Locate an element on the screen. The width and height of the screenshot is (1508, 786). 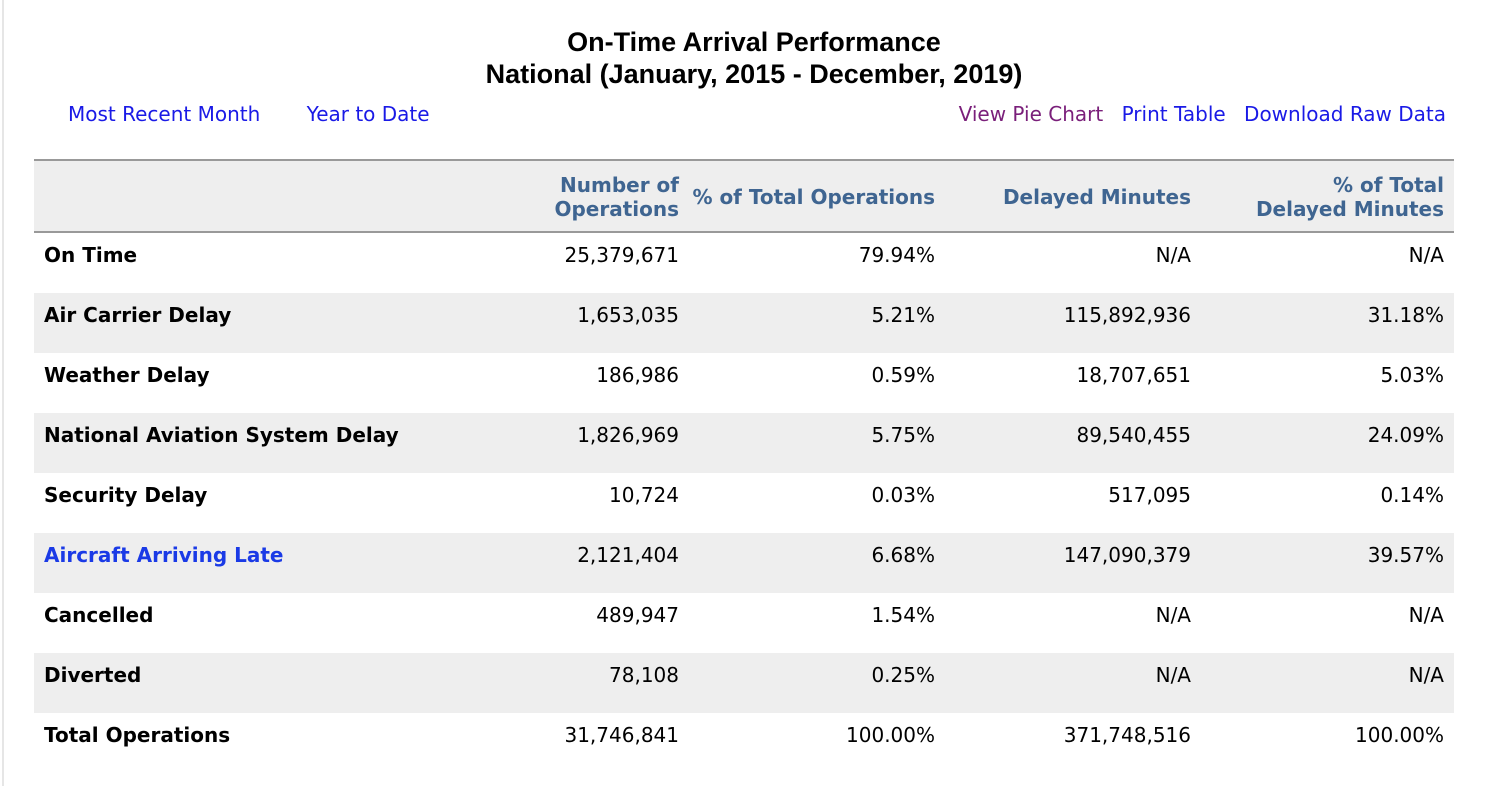
table-row: Cancelled 489,947 1.54% N/A N/A is located at coordinates (744, 623).